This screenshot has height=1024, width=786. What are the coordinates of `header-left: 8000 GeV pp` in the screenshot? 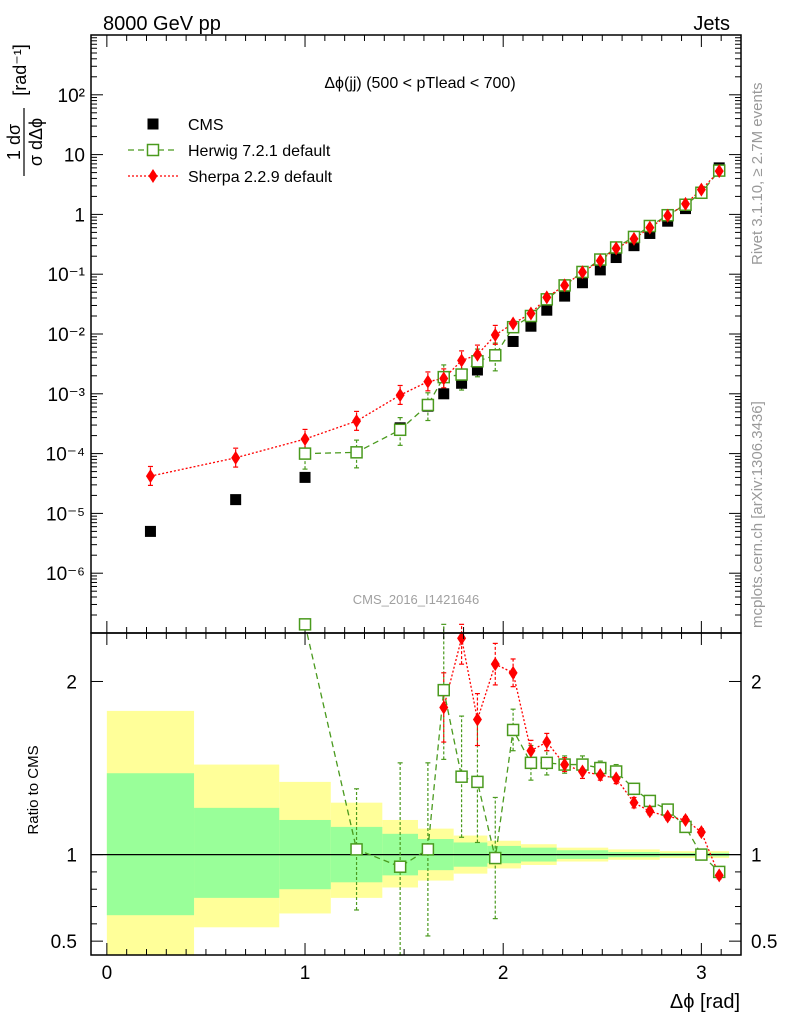 It's located at (162, 24).